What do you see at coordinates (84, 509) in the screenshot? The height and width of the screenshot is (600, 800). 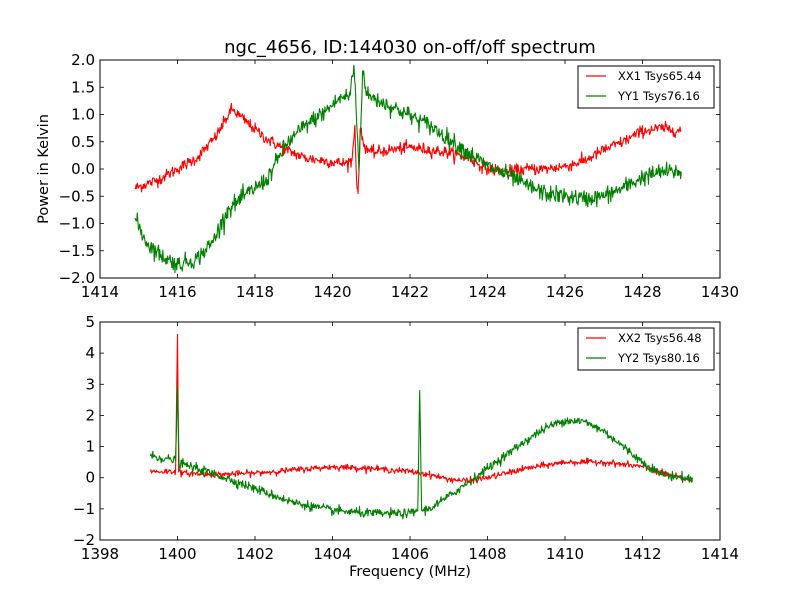 I see `y-tick-label: −1` at bounding box center [84, 509].